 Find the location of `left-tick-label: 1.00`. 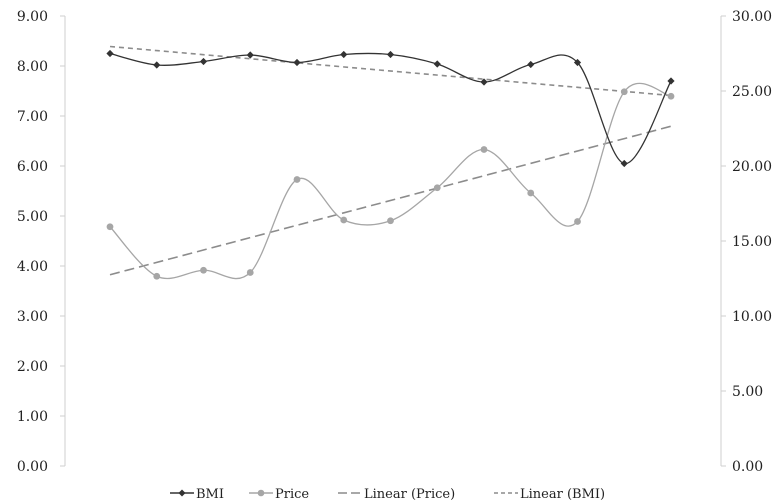

left-tick-label: 1.00 is located at coordinates (32, 417).